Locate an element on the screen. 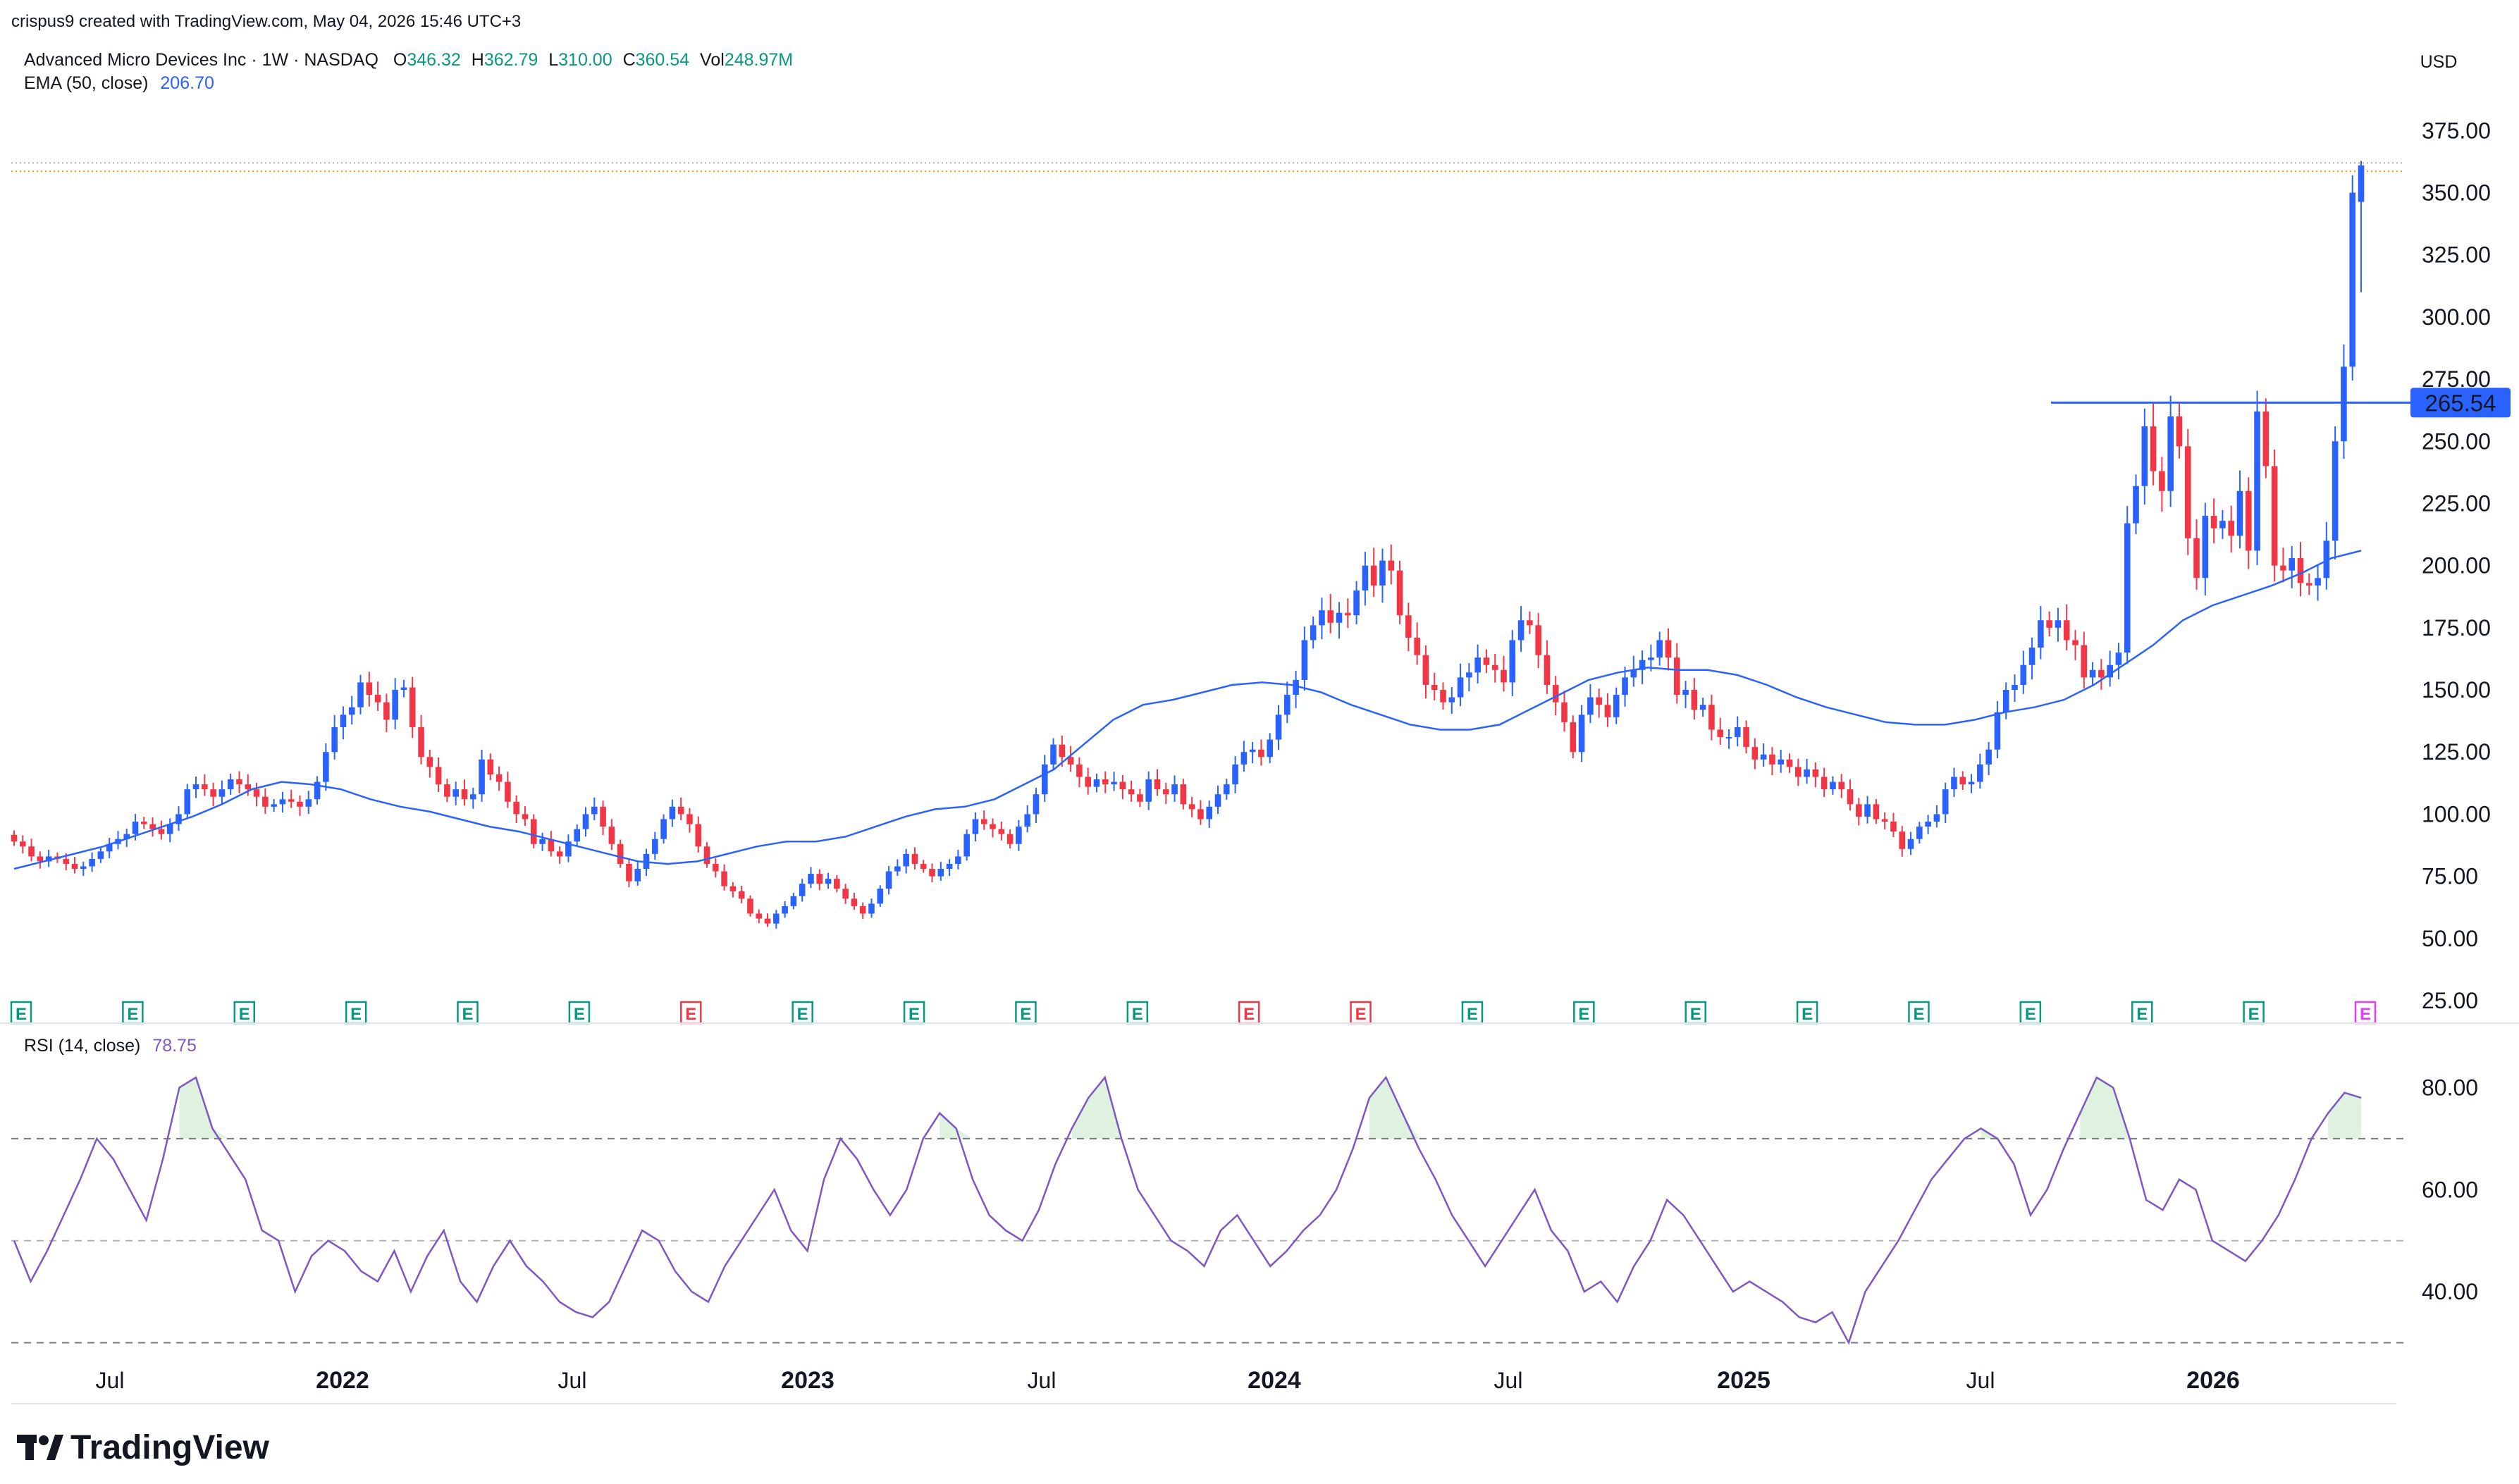 The height and width of the screenshot is (1484, 2519). price-tick-label: 25.00 is located at coordinates (2450, 1000).